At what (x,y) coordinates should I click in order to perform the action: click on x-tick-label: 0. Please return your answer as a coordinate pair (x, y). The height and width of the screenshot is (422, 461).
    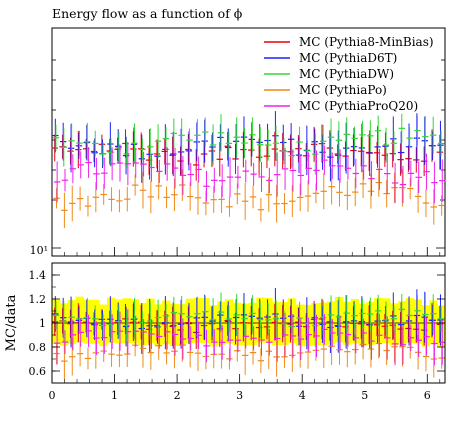
    Looking at the image, I should click on (52, 395).